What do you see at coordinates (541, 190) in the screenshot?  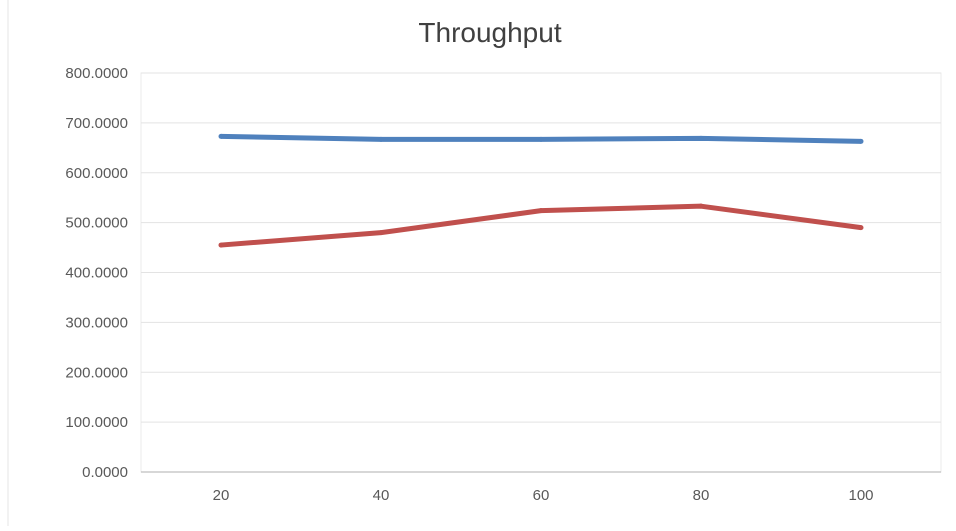 I see `data-series` at bounding box center [541, 190].